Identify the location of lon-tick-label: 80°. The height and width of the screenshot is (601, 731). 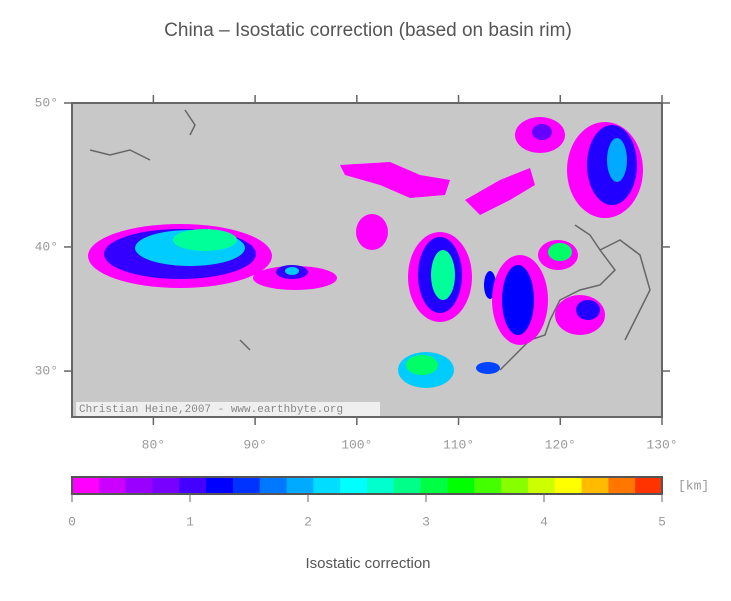
(153, 444).